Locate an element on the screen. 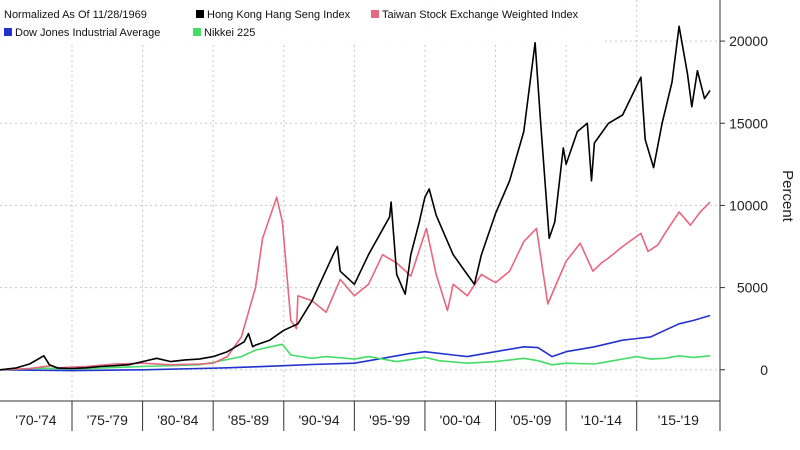 The image size is (800, 450). x-tick-label: '75-'79 is located at coordinates (107, 420).